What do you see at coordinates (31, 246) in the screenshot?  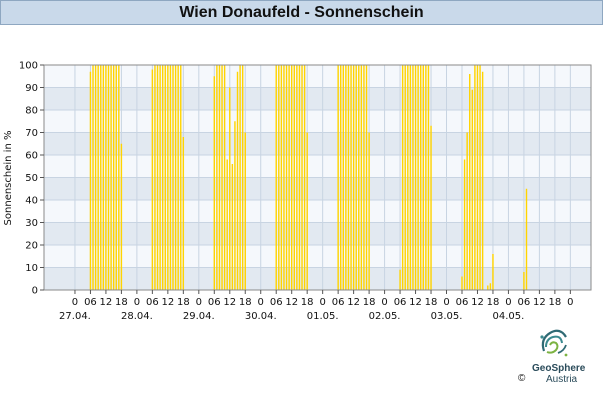 I see `y-tick-label: 20` at bounding box center [31, 246].